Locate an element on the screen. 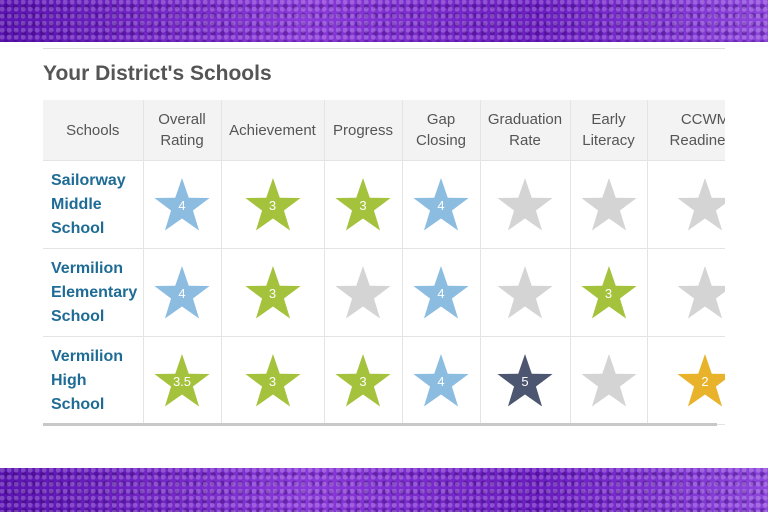 This screenshot has width=768, height=512. column-header-label: Gap is located at coordinates (441, 119).